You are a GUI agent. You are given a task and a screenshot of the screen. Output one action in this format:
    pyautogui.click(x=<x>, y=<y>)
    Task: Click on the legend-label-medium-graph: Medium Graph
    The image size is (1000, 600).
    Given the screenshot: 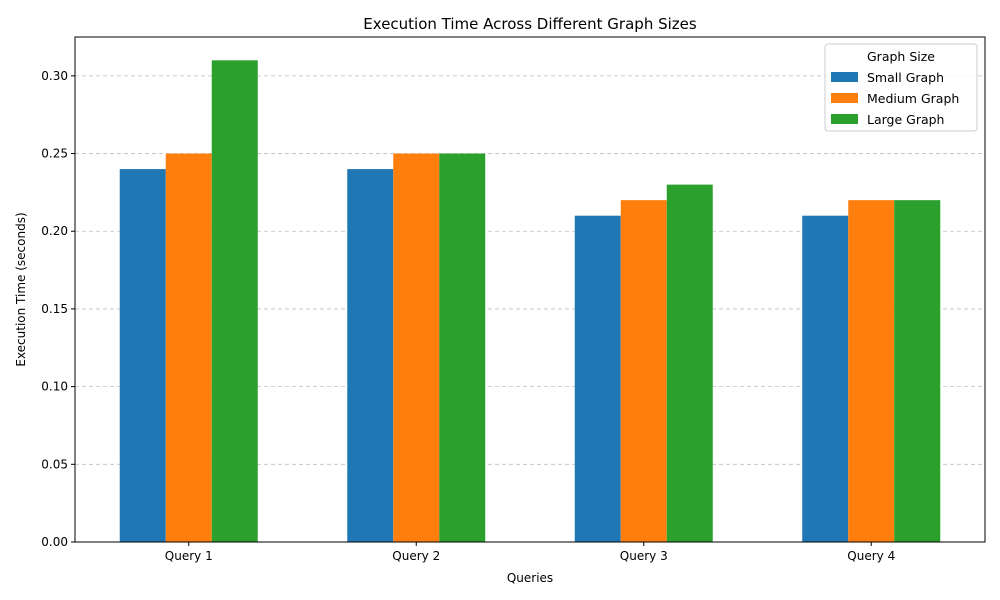 What is the action you would take?
    pyautogui.click(x=913, y=98)
    